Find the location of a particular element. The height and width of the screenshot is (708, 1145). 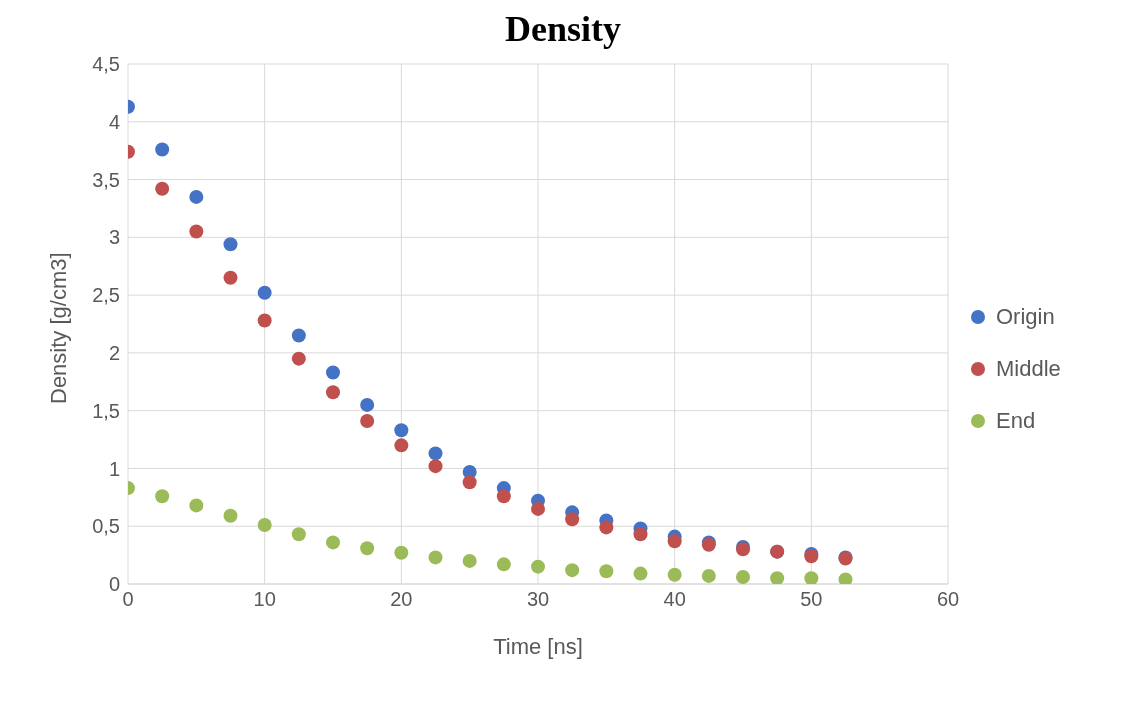

x-tick-label: 10 is located at coordinates (264, 599).